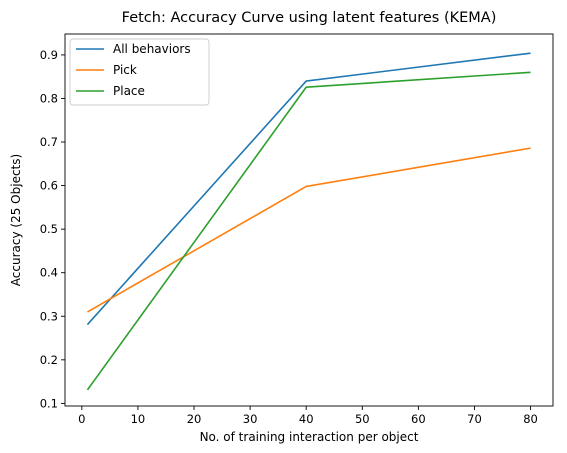 Image resolution: width=567 pixels, height=453 pixels. Describe the element at coordinates (125, 70) in the screenshot. I see `legend-label-pick: Pick` at that location.